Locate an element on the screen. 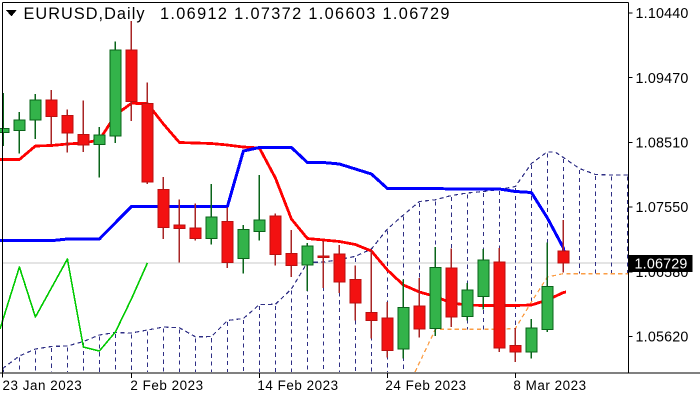 This screenshot has height=400, width=700. svg-text: 1.07550 is located at coordinates (662, 208).